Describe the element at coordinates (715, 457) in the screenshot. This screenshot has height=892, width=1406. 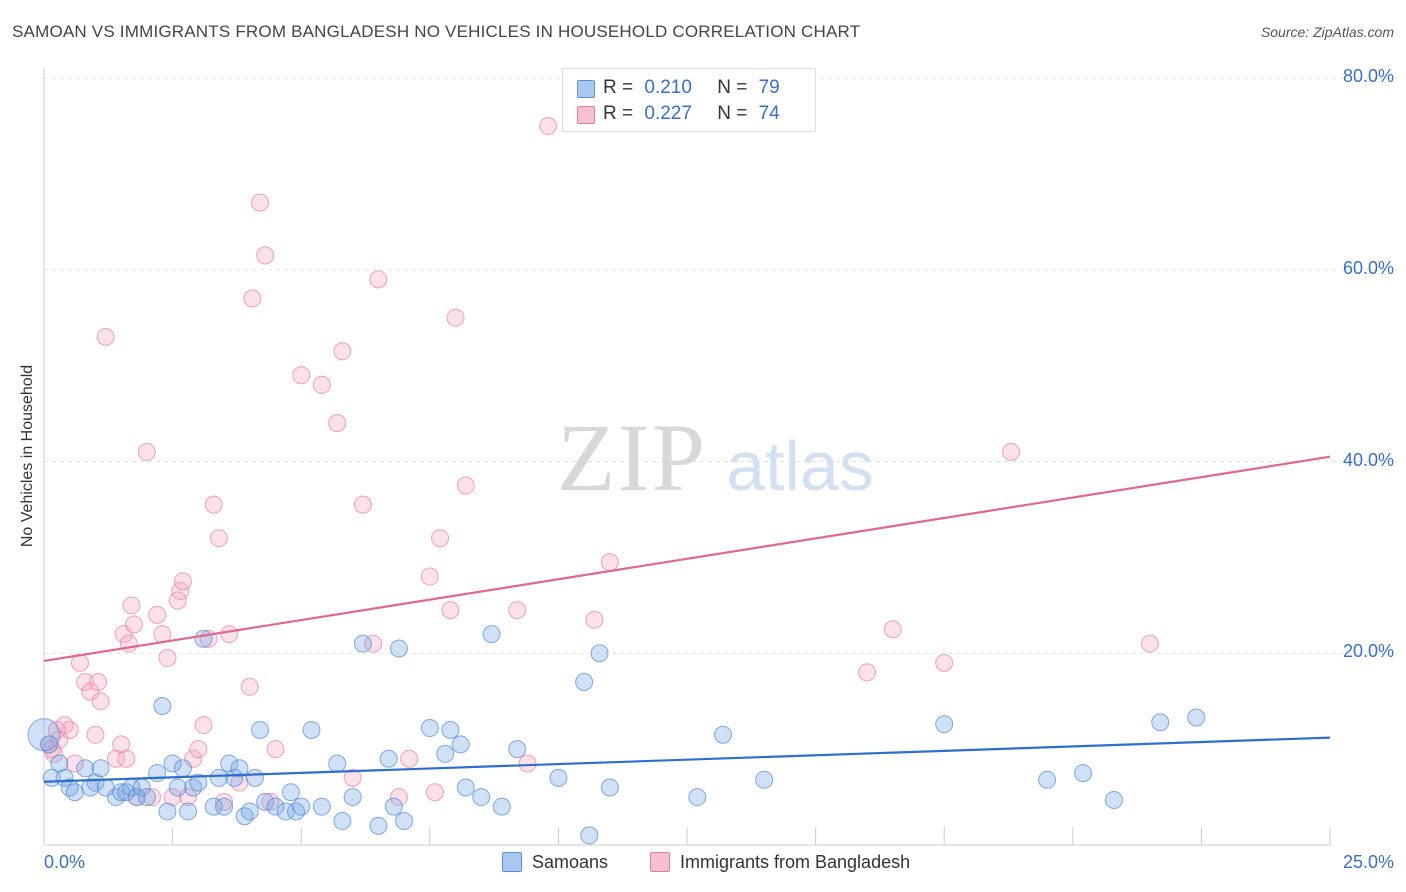
I see `watermark: ZIP atlas` at that location.